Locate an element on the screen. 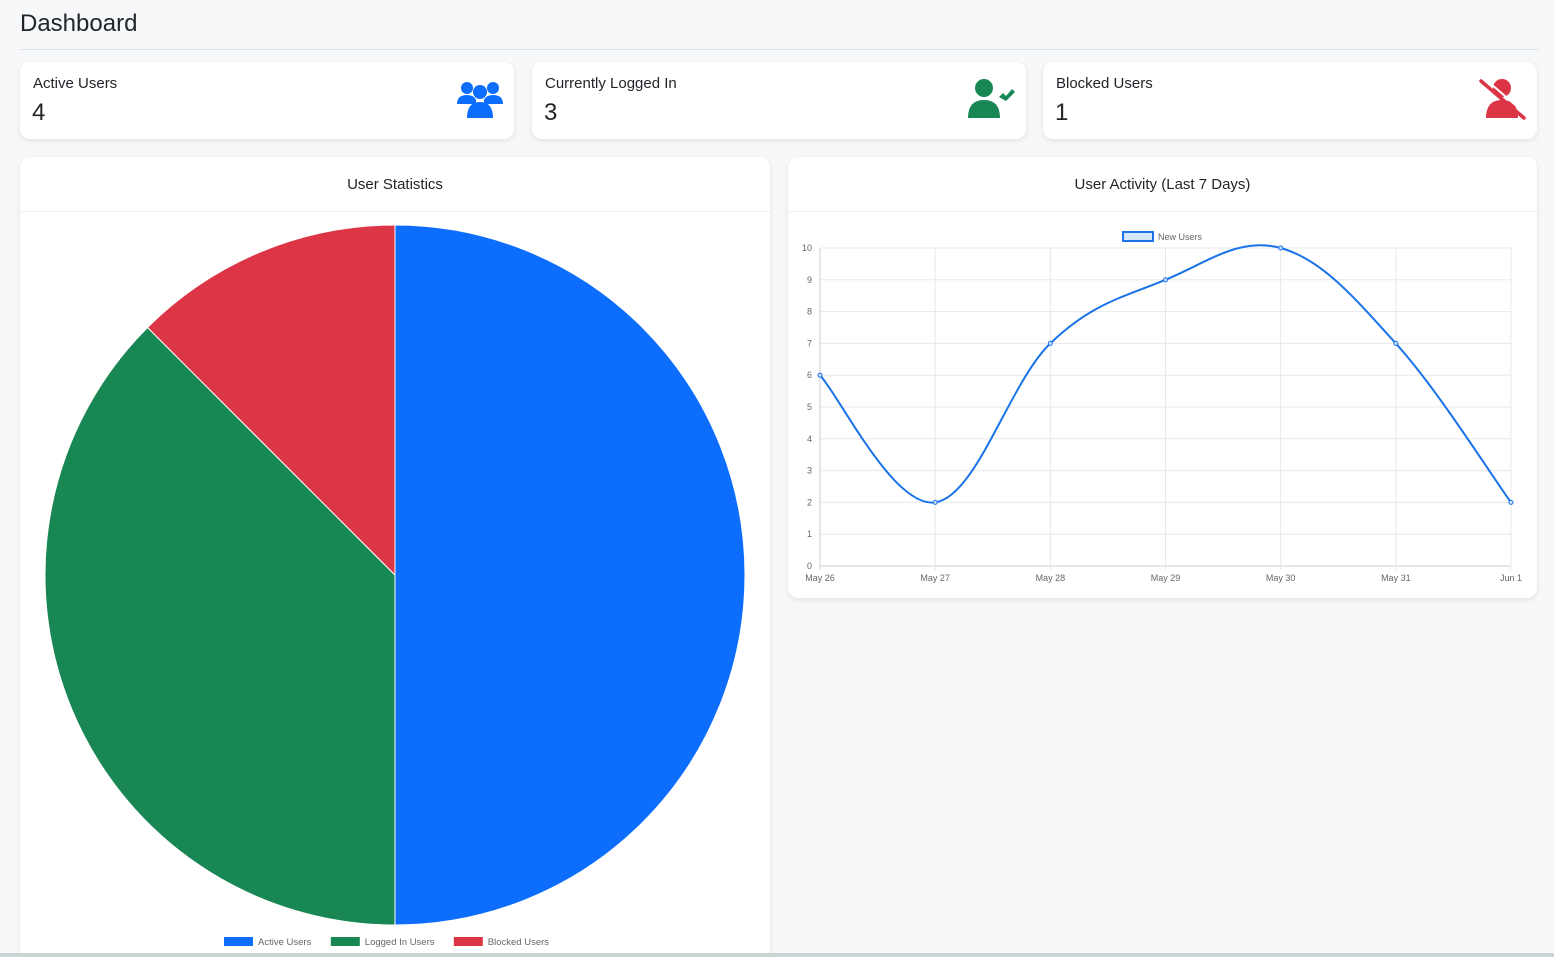 This screenshot has height=957, width=1554. page-title: Dashboard is located at coordinates (79, 23).